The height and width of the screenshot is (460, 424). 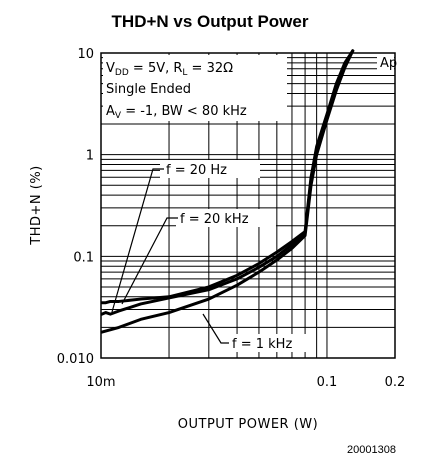 What do you see at coordinates (100, 382) in the screenshot?
I see `x-tick-label: 10m` at bounding box center [100, 382].